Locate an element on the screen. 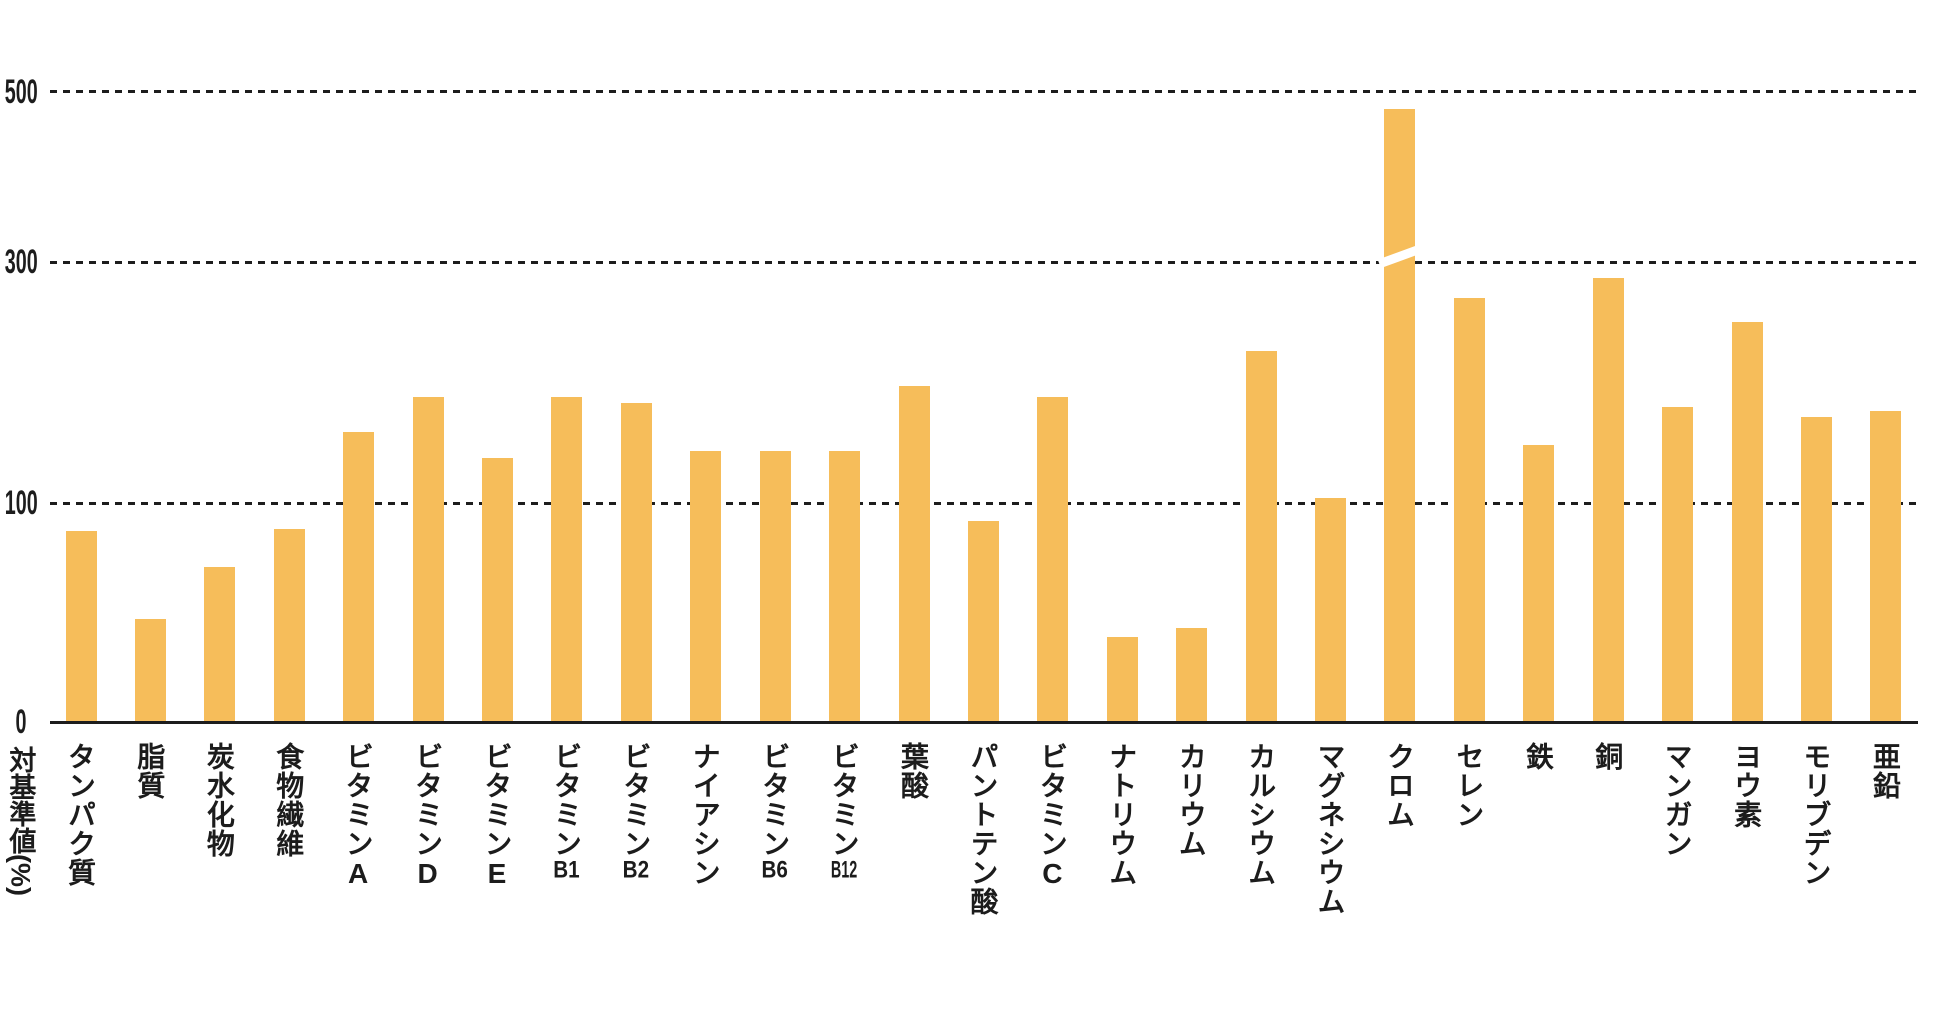  y-tick-label-500: 500 is located at coordinates (21, 91).